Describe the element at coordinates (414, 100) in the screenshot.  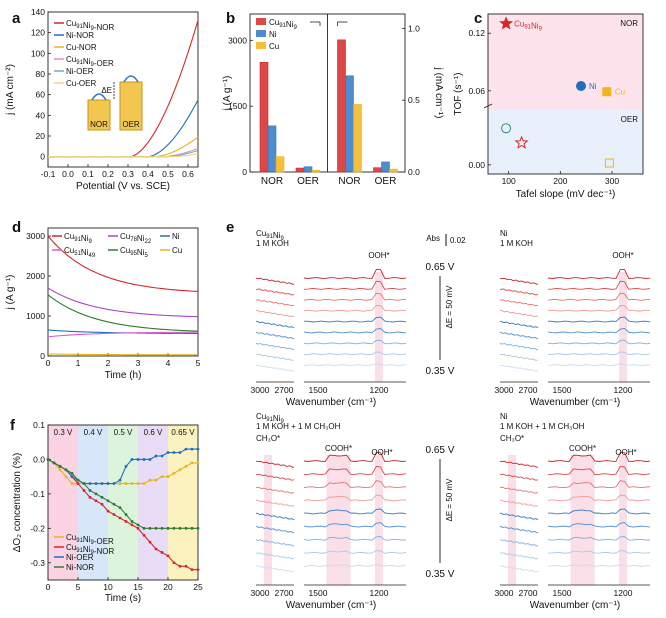
I see `y-tick-label-b-right: 0.5` at that location.